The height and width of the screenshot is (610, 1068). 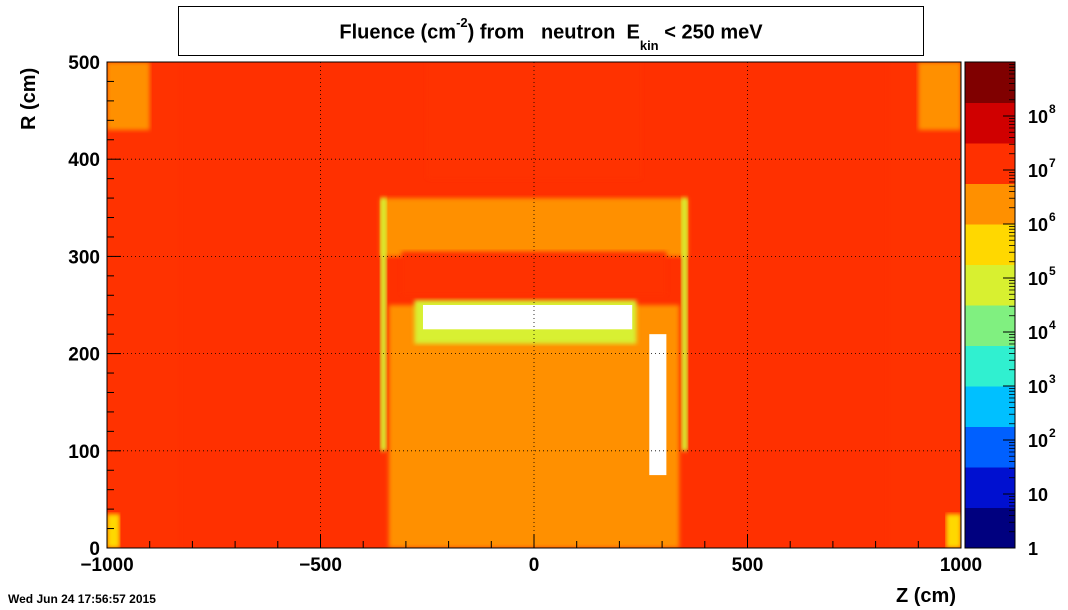 What do you see at coordinates (1042, 438) in the screenshot?
I see `colorbar-tick-label: 10²` at bounding box center [1042, 438].